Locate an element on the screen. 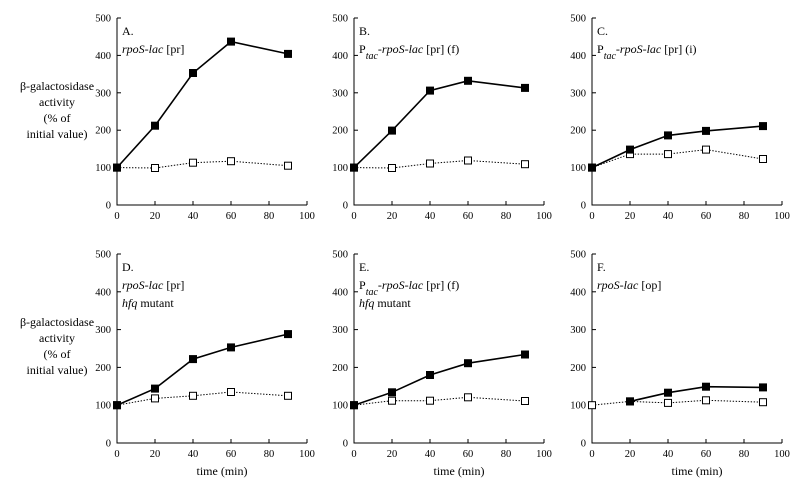  panel-subtitle: hfq mutant is located at coordinates (148, 303).